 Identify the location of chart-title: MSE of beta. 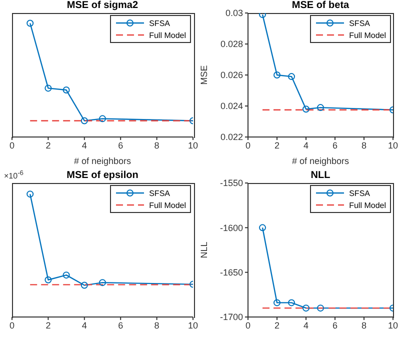
(320, 6).